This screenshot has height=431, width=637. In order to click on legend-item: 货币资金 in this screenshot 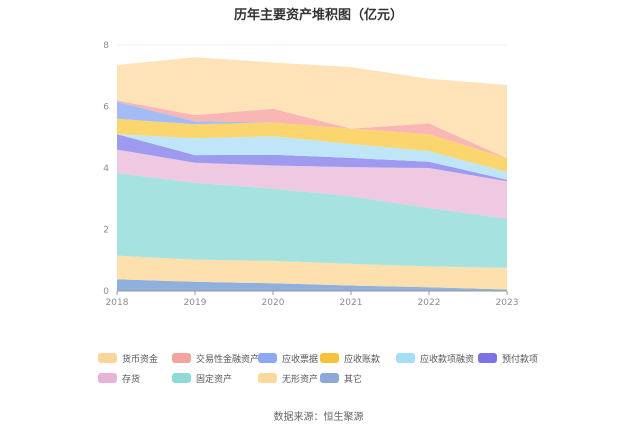, I will do `click(128, 358)`.